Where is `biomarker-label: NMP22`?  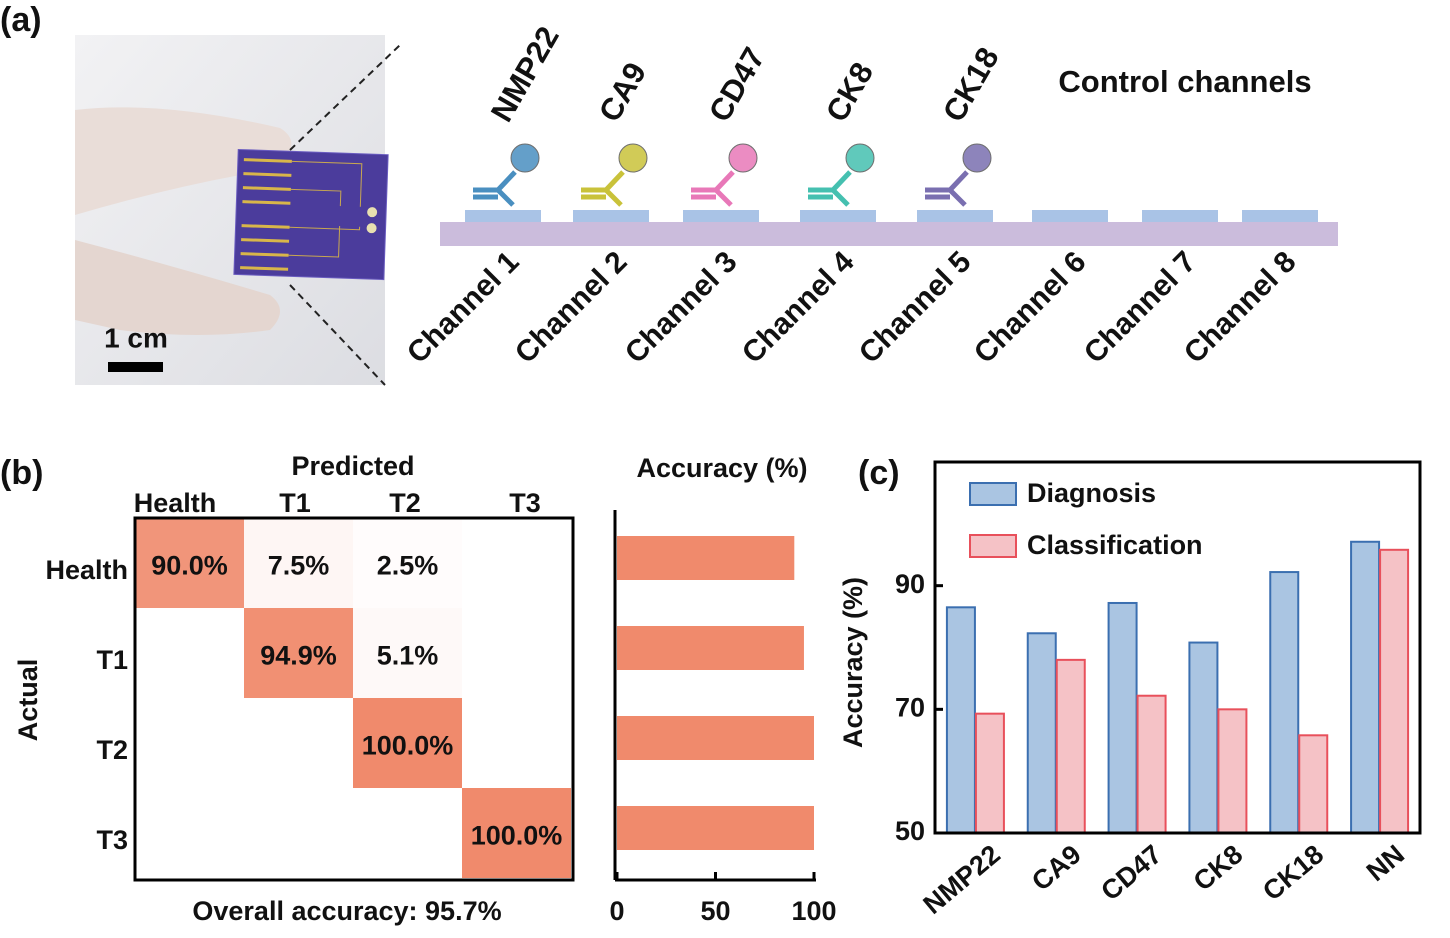
biomarker-label: NMP22 is located at coordinates (525, 74).